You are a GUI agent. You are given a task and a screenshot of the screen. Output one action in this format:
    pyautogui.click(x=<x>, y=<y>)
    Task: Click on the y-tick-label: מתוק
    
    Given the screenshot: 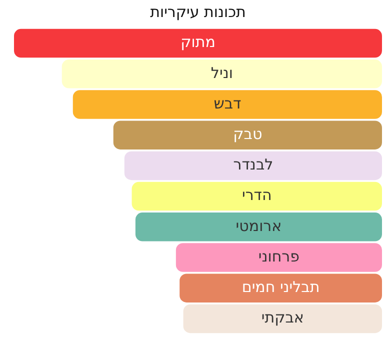 What is the action you would take?
    pyautogui.click(x=198, y=42)
    